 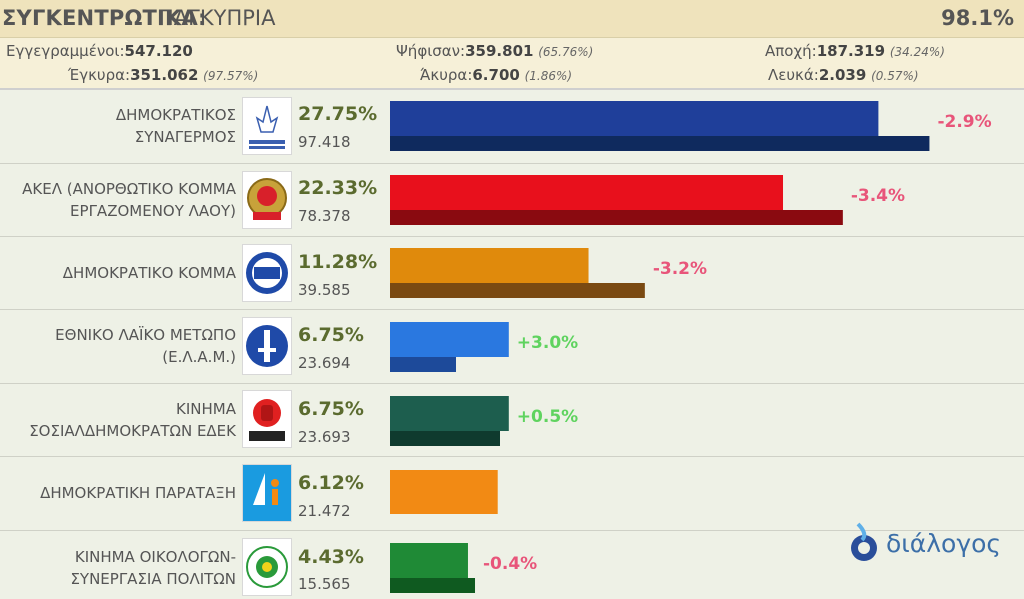 What do you see at coordinates (338, 114) in the screenshot?
I see `party-pct-disy: 27.75%` at bounding box center [338, 114].